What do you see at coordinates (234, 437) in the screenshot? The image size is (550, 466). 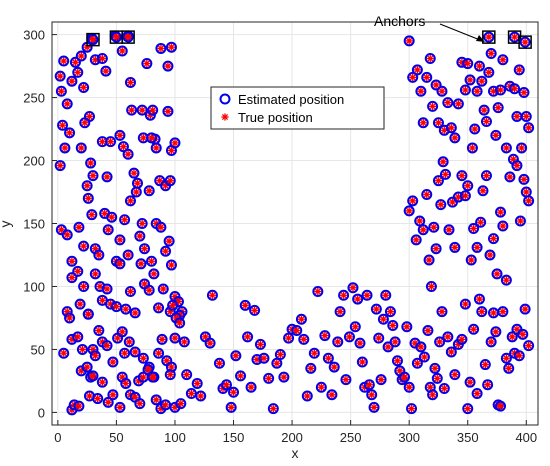 I see `x-tick-label: 150` at bounding box center [234, 437].